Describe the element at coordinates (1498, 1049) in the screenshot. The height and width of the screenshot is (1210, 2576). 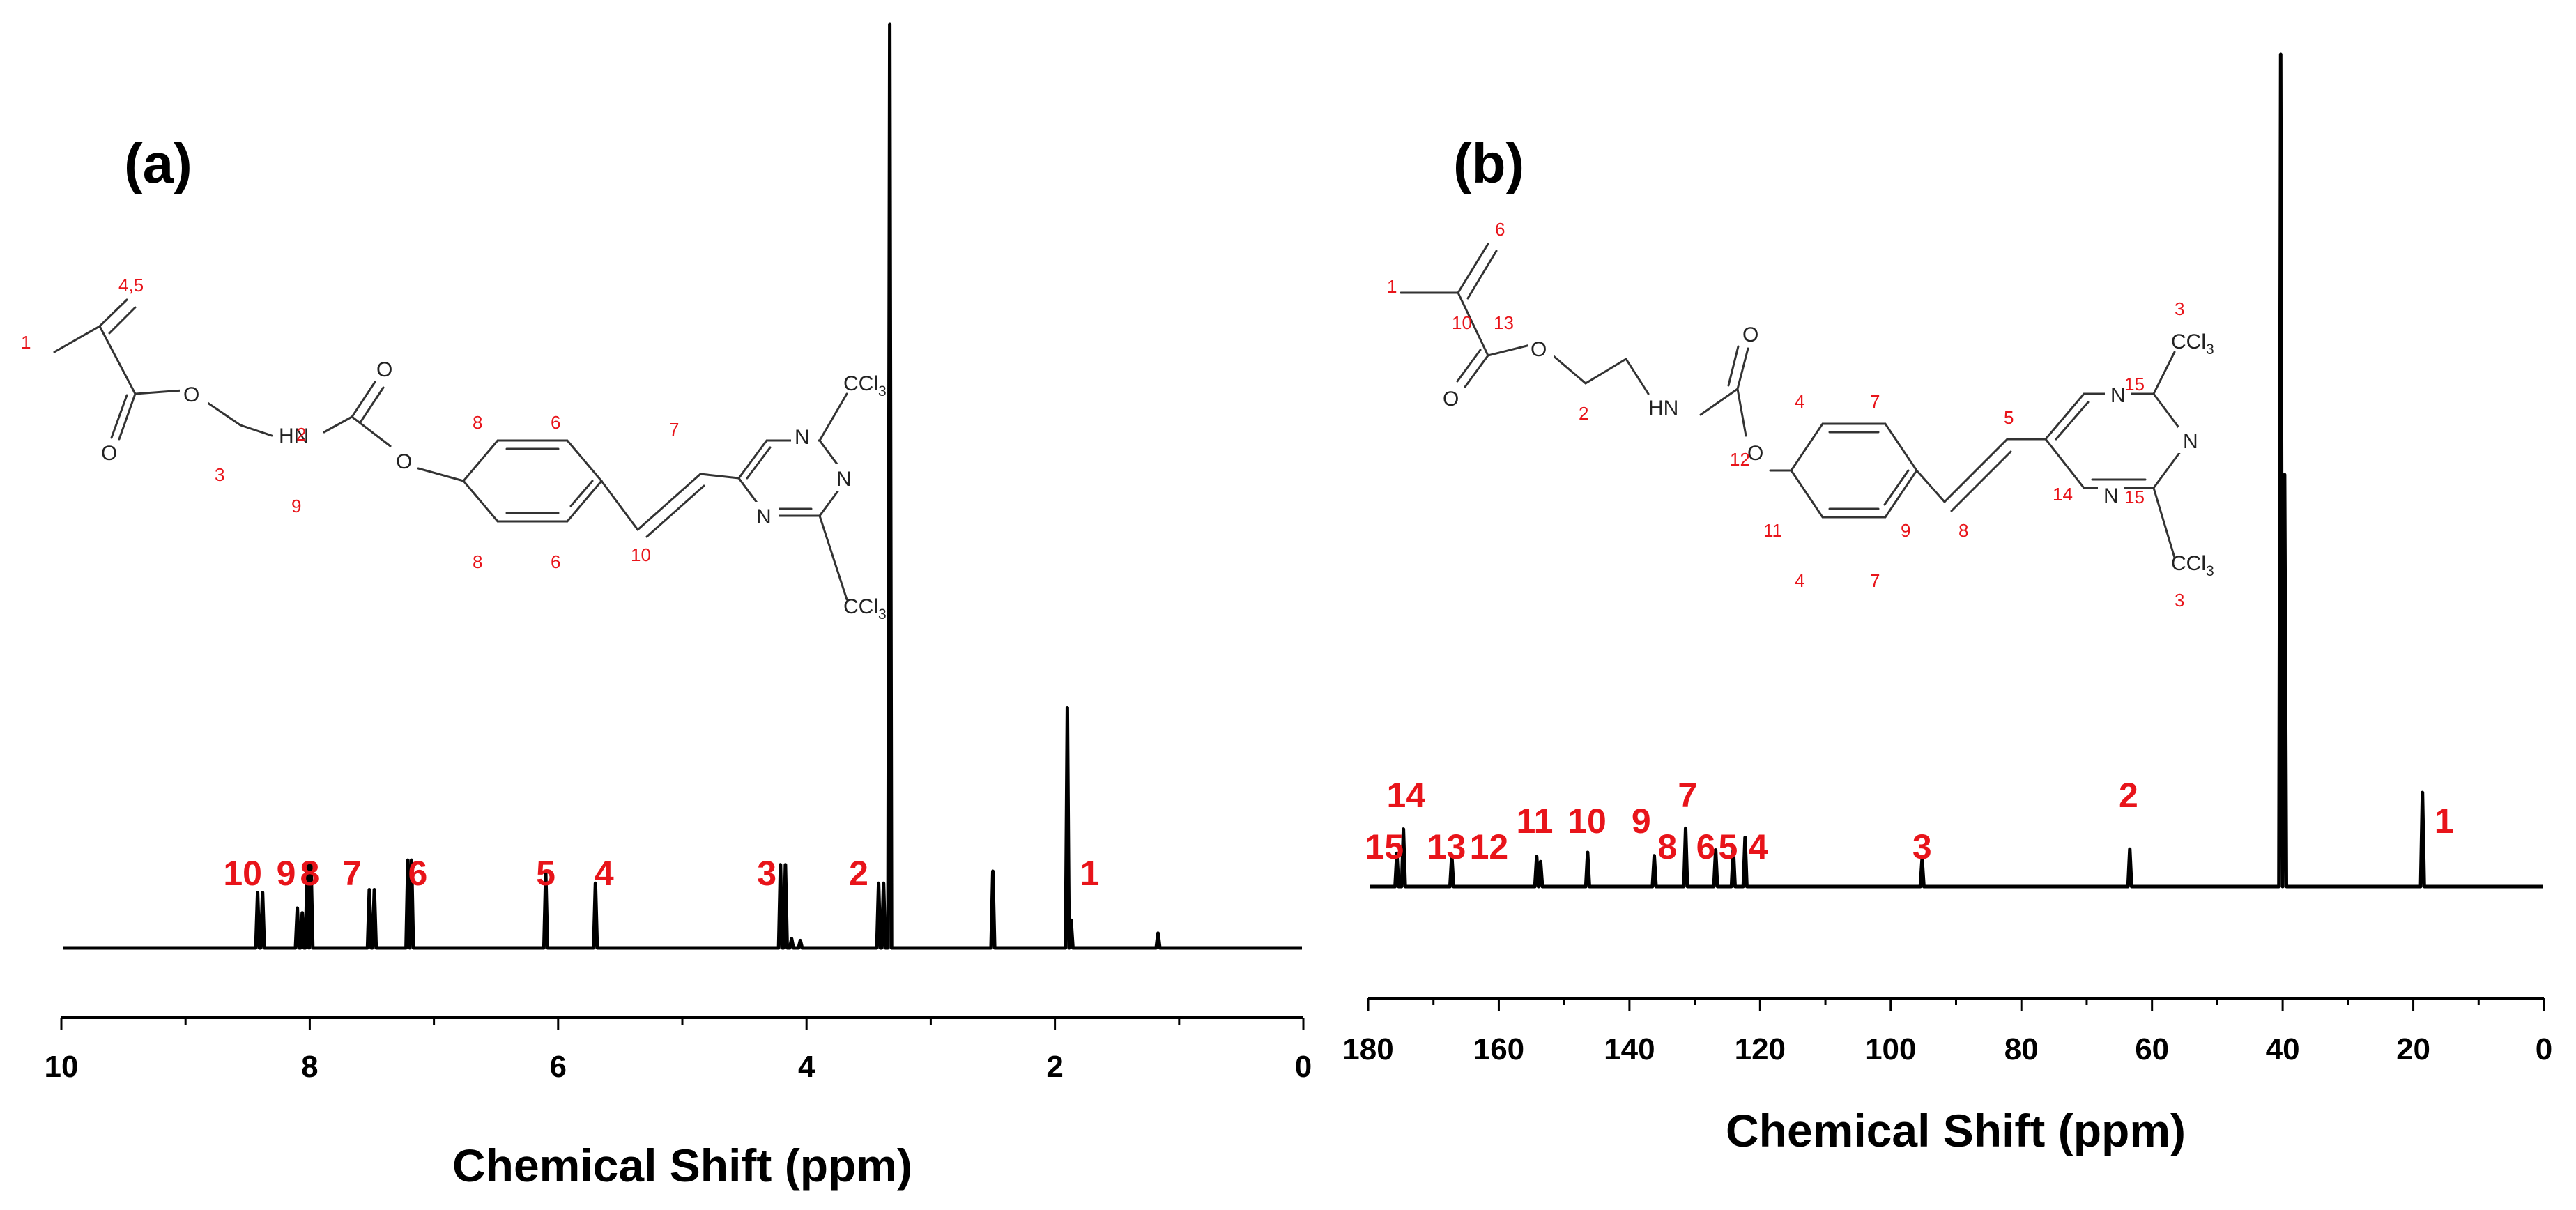
I see `panel-b-tick-label: 160` at that location.